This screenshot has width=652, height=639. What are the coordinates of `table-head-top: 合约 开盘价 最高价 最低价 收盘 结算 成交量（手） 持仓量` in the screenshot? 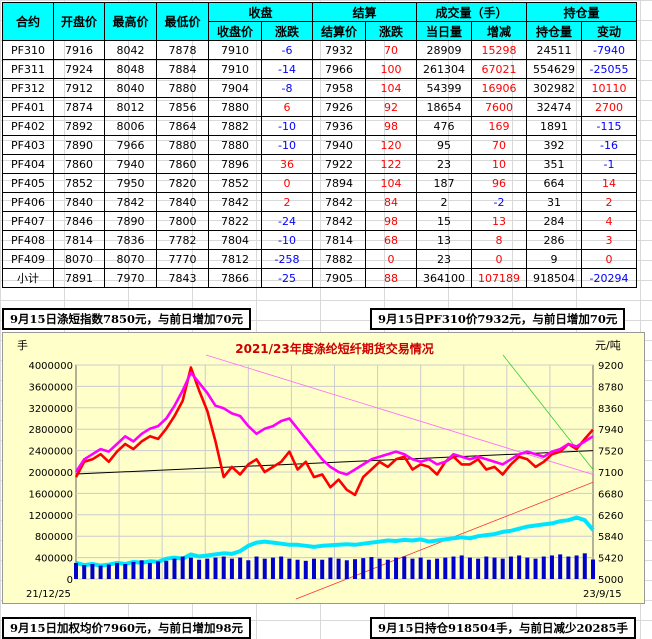 It's located at (319, 21).